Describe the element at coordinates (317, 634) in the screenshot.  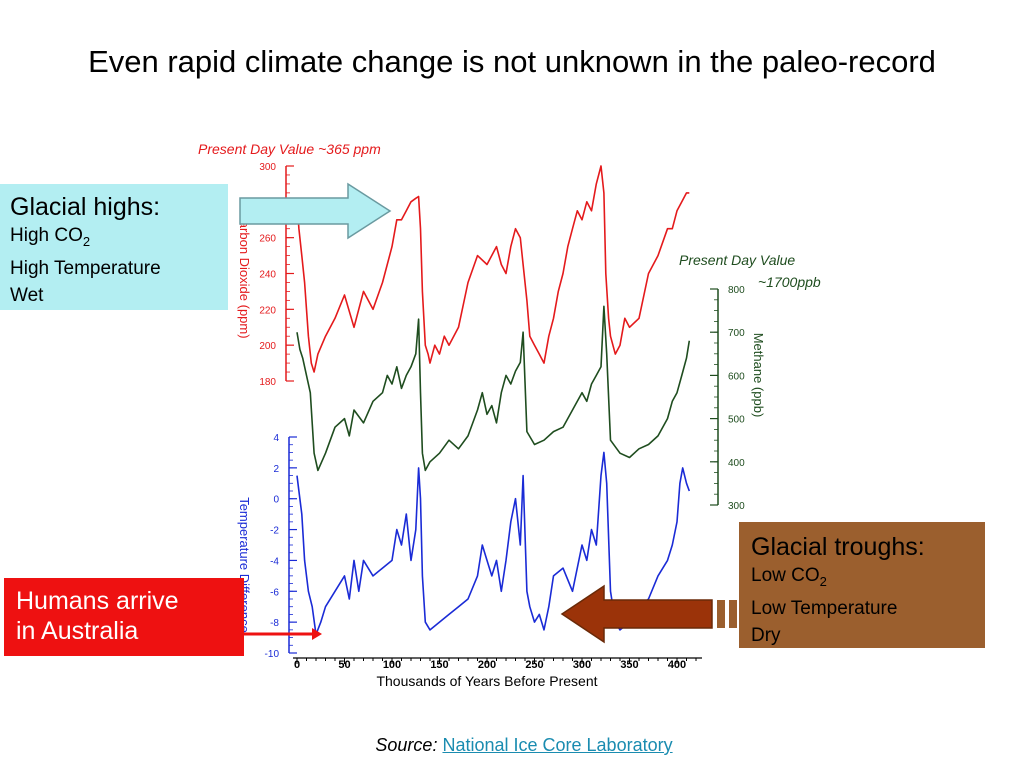
I see `humans-arrive-arrow-head` at that location.